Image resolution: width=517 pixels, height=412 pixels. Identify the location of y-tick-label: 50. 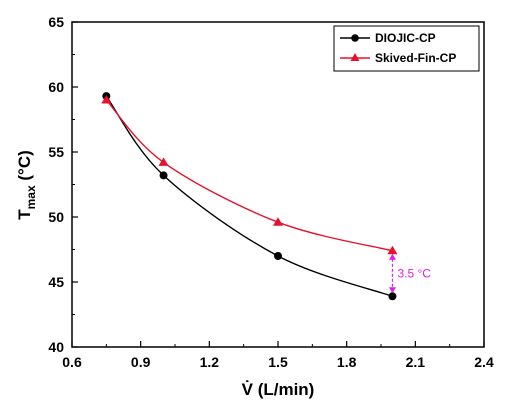
(56, 217).